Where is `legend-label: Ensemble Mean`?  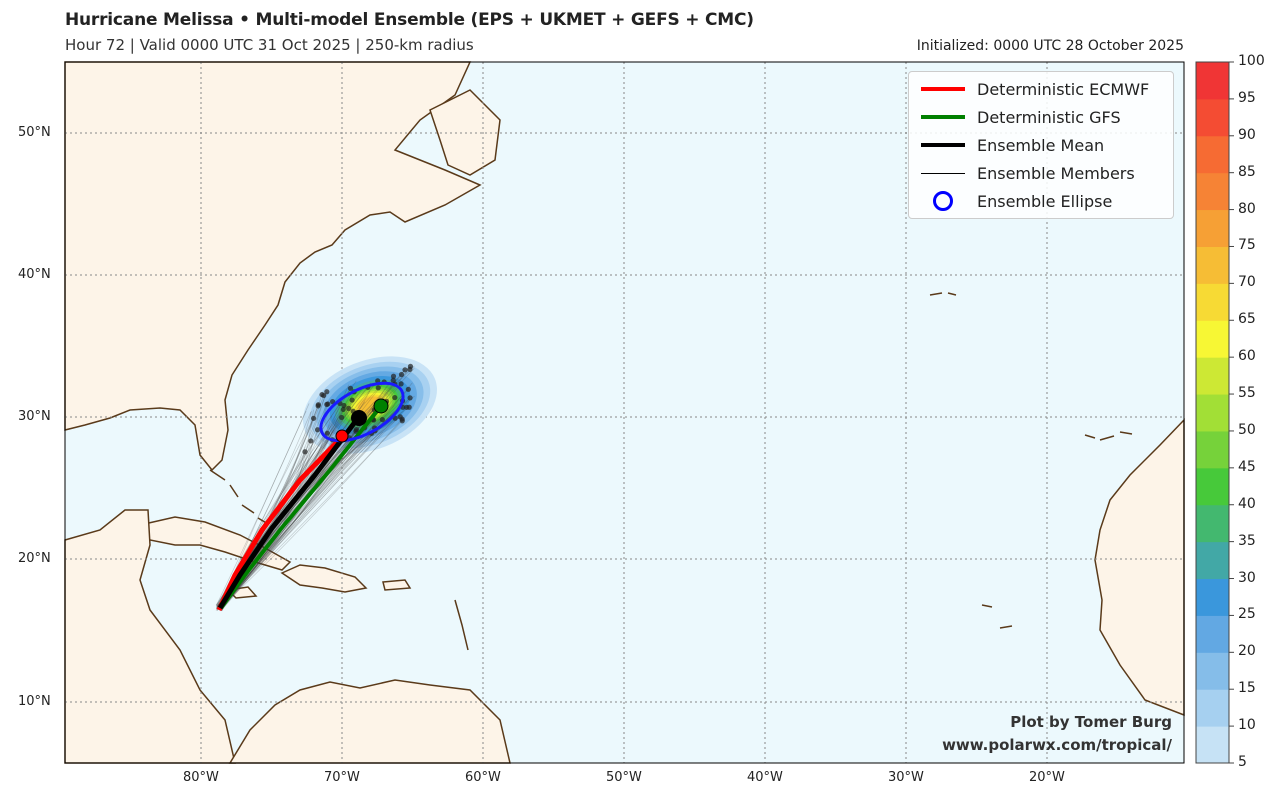 legend-label: Ensemble Mean is located at coordinates (1041, 145).